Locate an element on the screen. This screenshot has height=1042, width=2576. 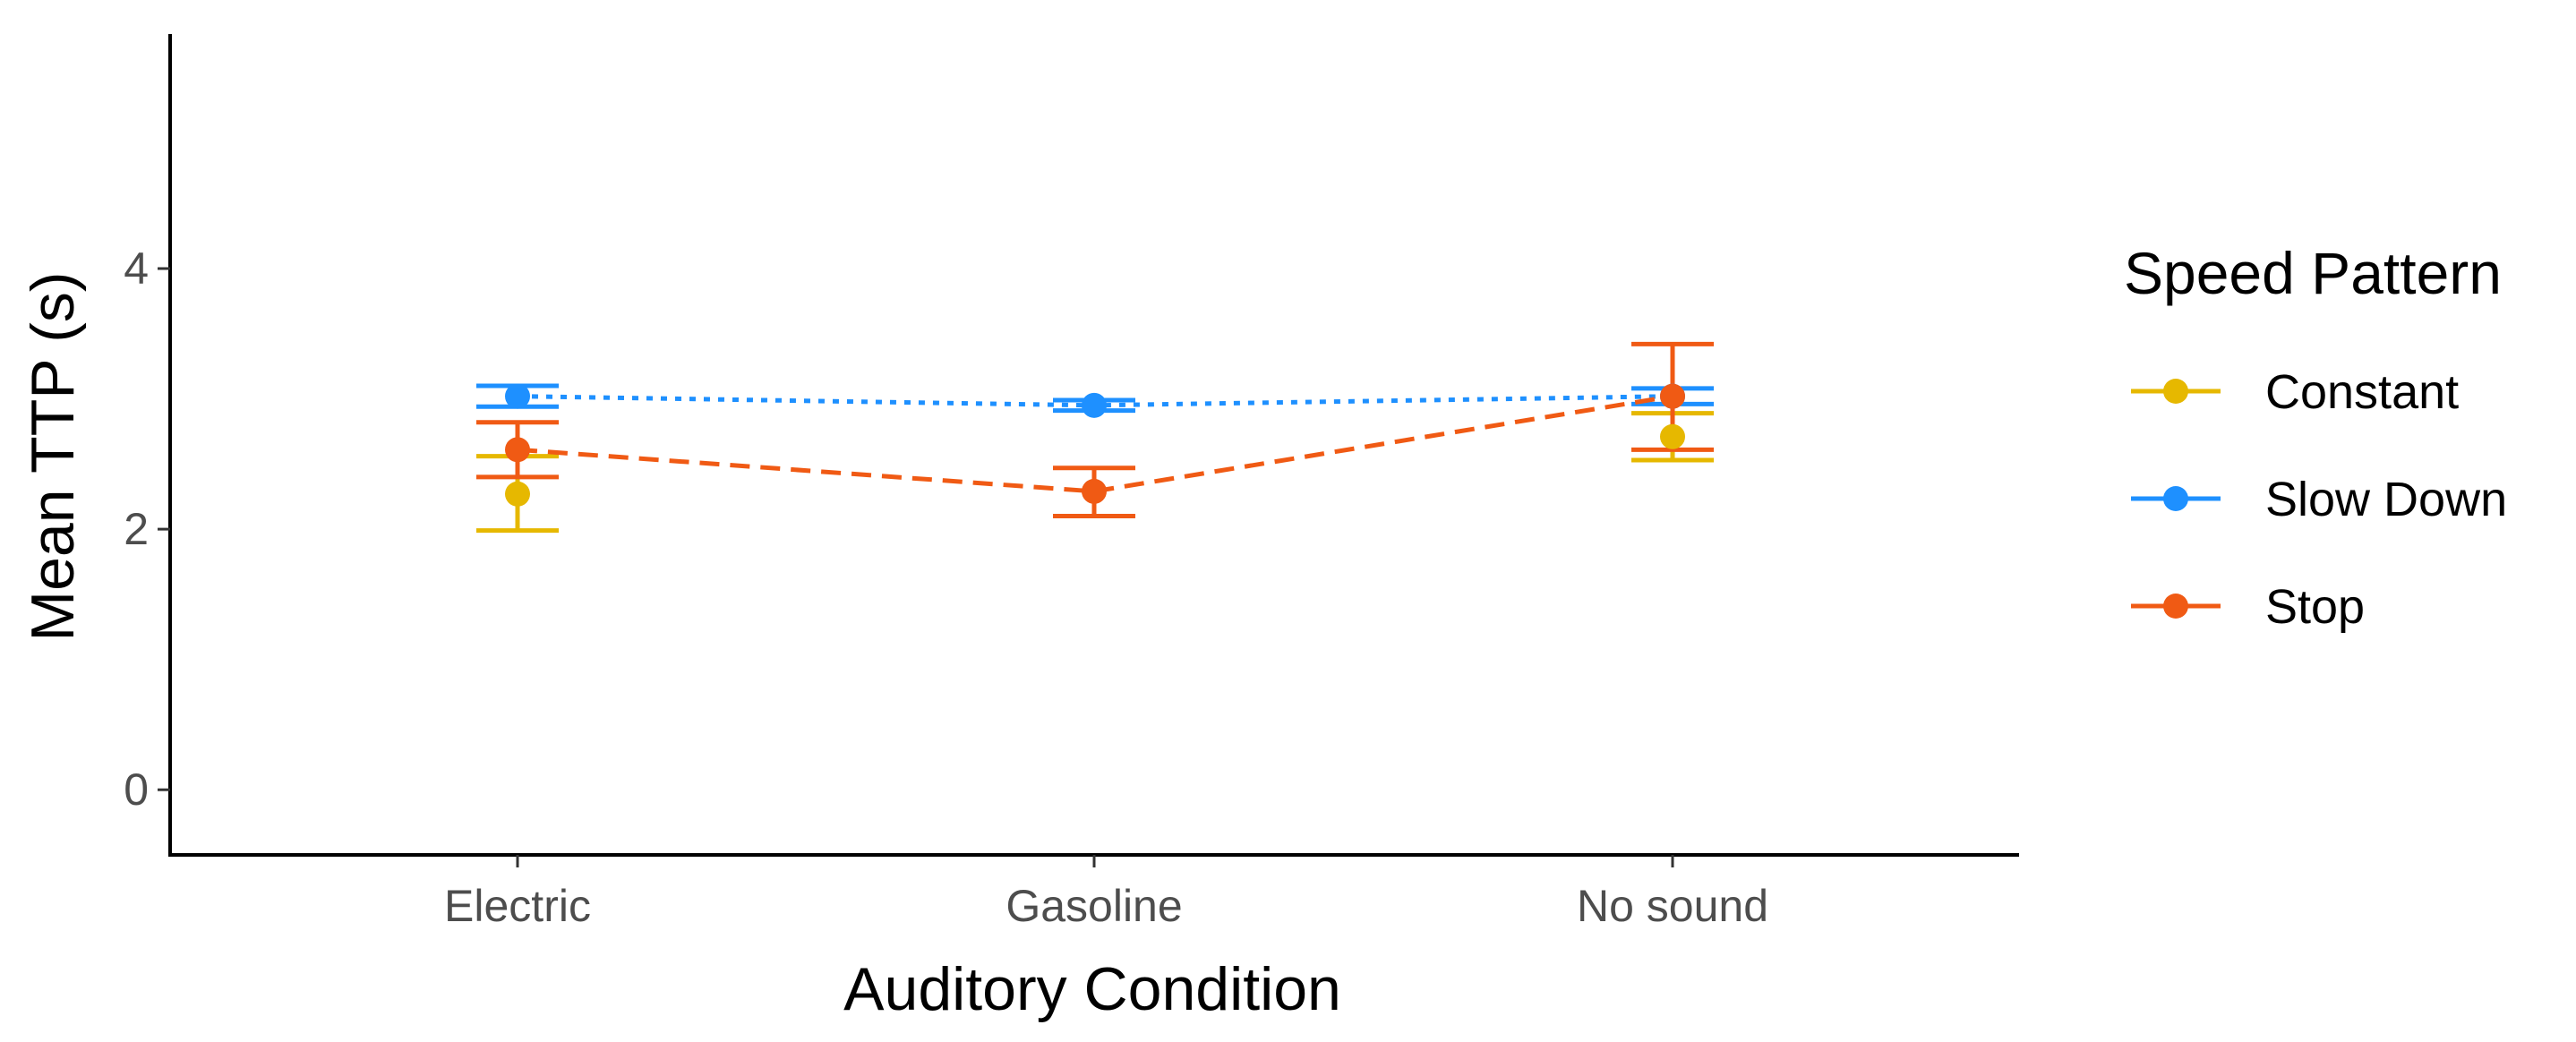
legend-item-stop: Stop is located at coordinates (2248, 607).